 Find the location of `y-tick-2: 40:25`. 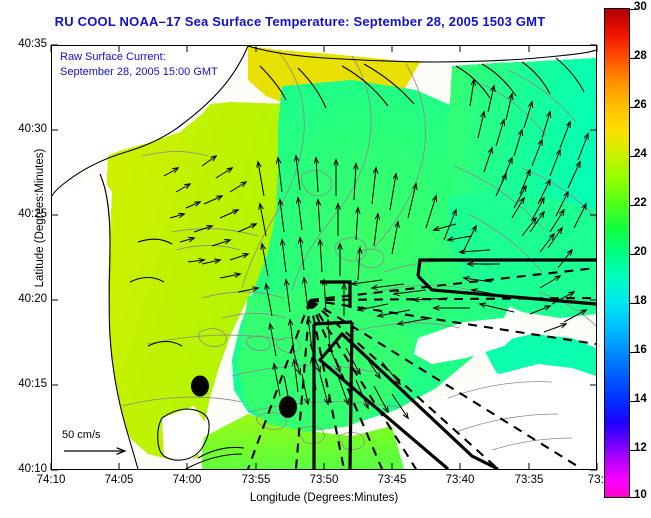

y-tick-2: 40:25 is located at coordinates (32, 214).